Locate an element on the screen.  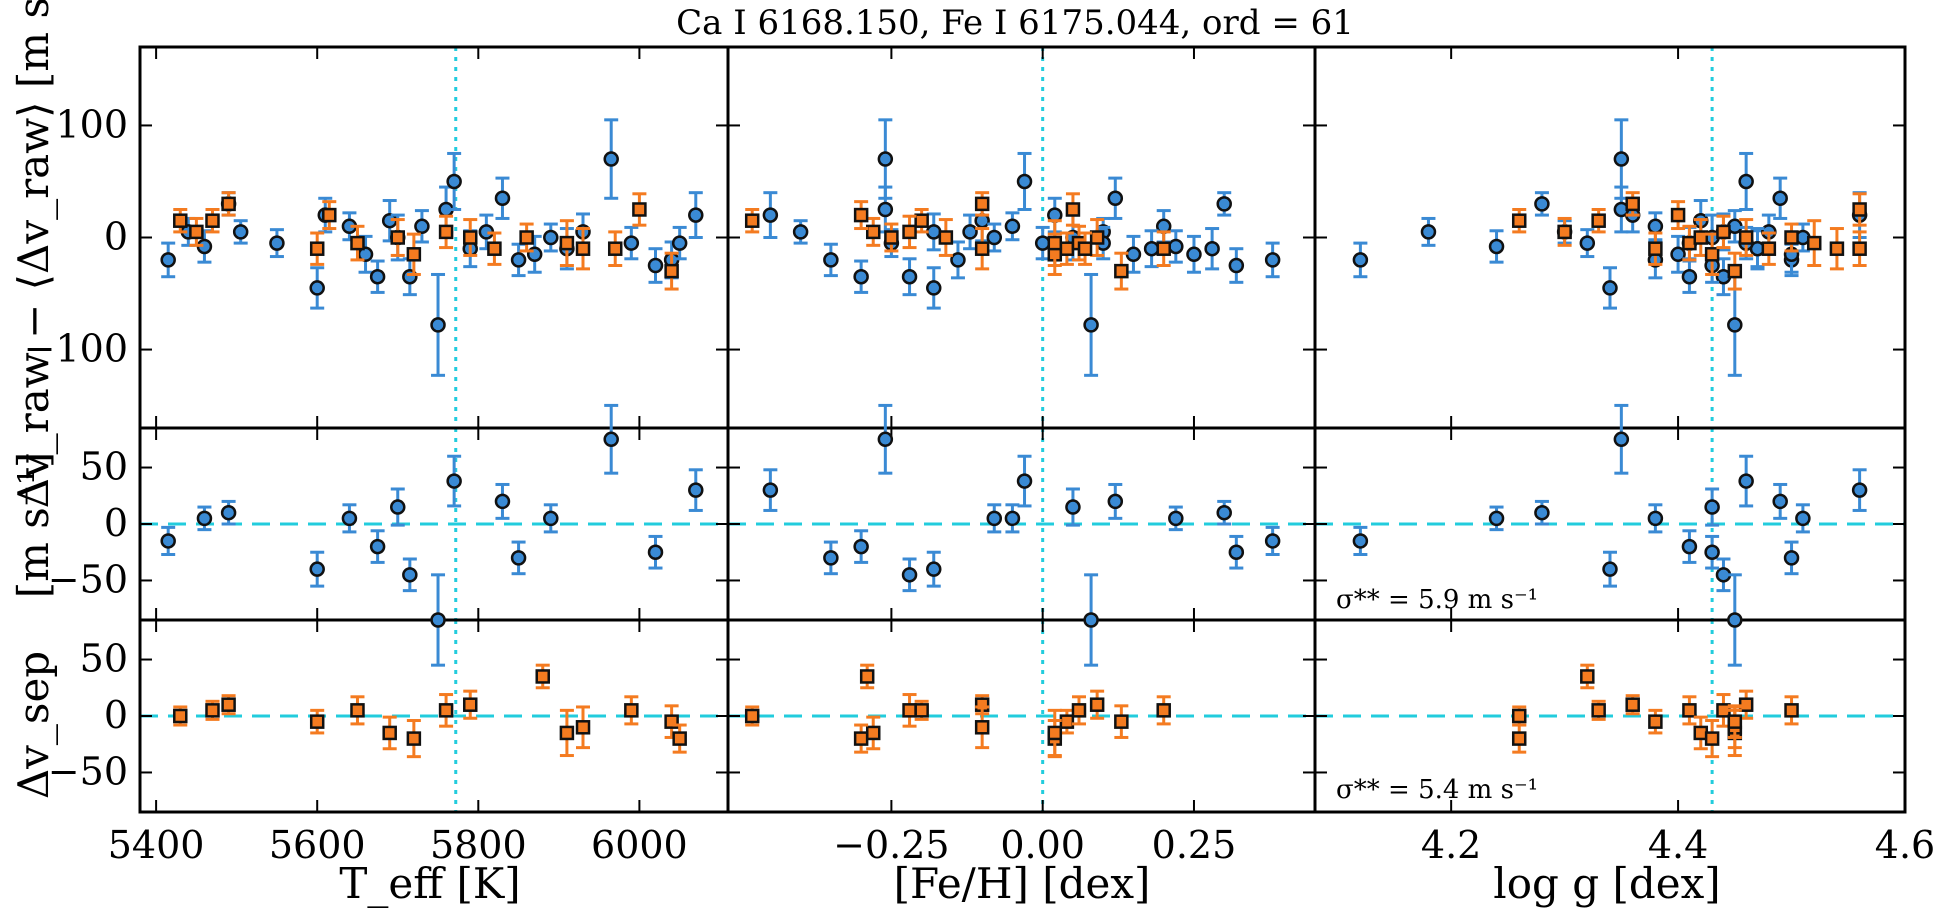
x-tick-label: 5400 is located at coordinates (156, 845).